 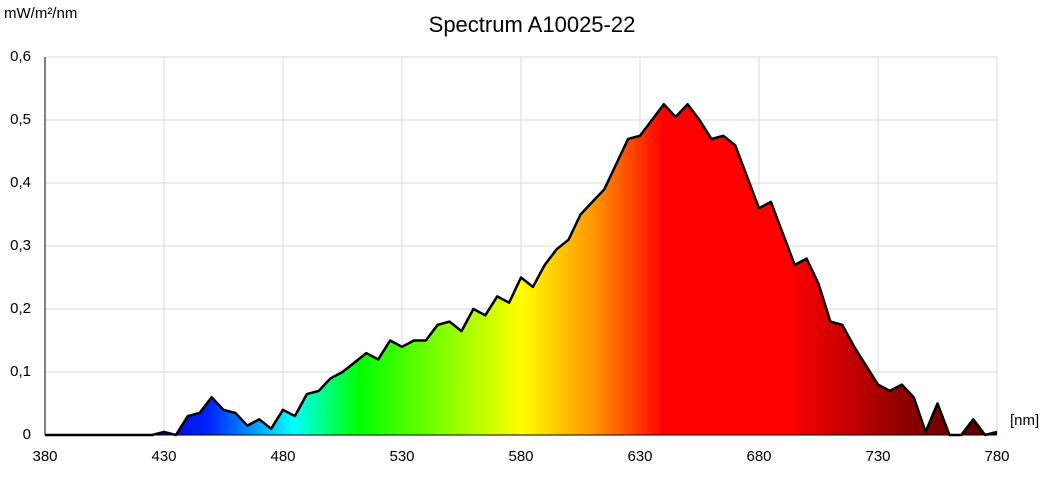 I want to click on chart-title: Spectrum A10025-22, so click(x=532, y=24).